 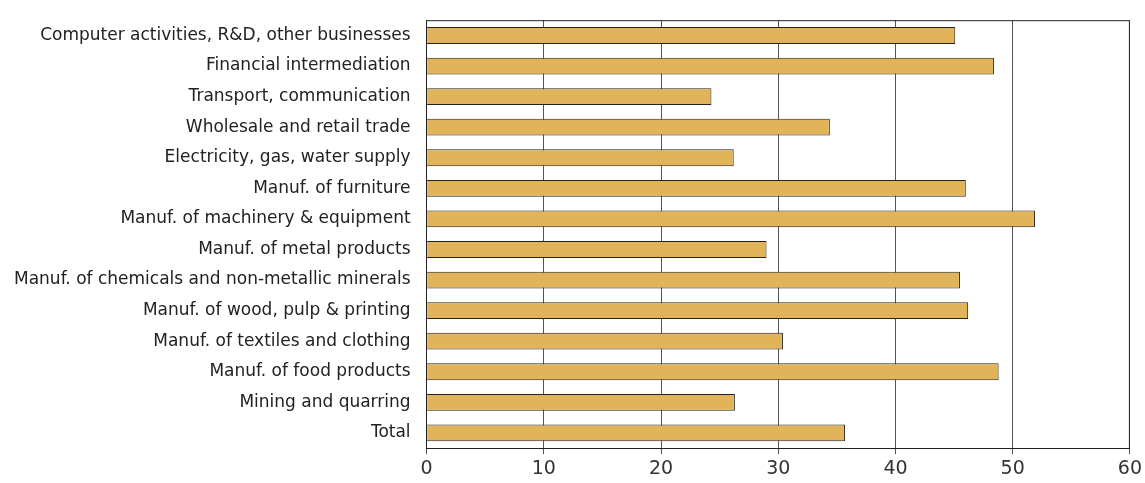 I want to click on y-tick-label: Financial intermediation, so click(x=308, y=64).